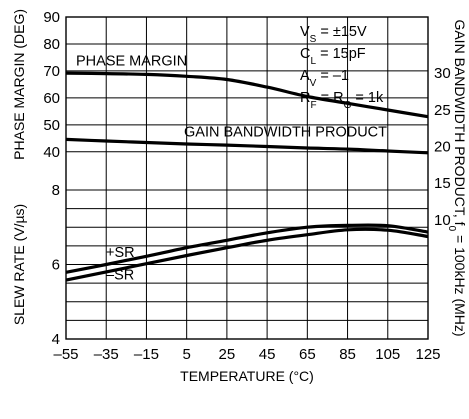  I want to click on minus-sr-curve, so click(247, 254).